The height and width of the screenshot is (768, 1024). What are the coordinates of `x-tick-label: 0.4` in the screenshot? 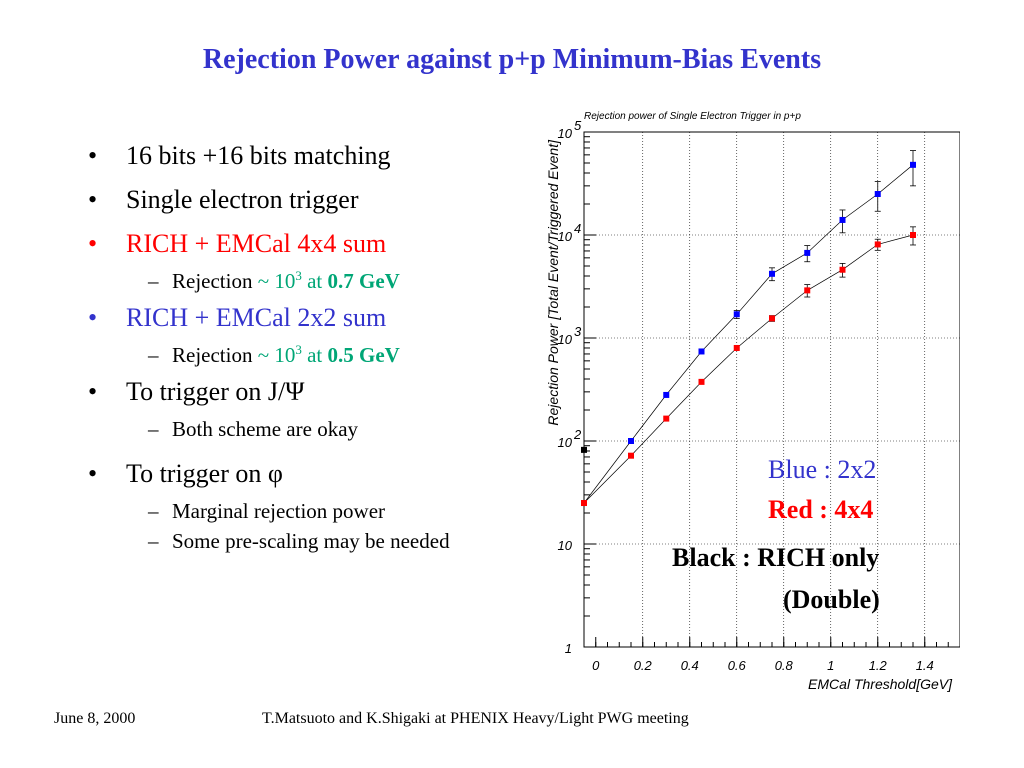 It's located at (690, 665).